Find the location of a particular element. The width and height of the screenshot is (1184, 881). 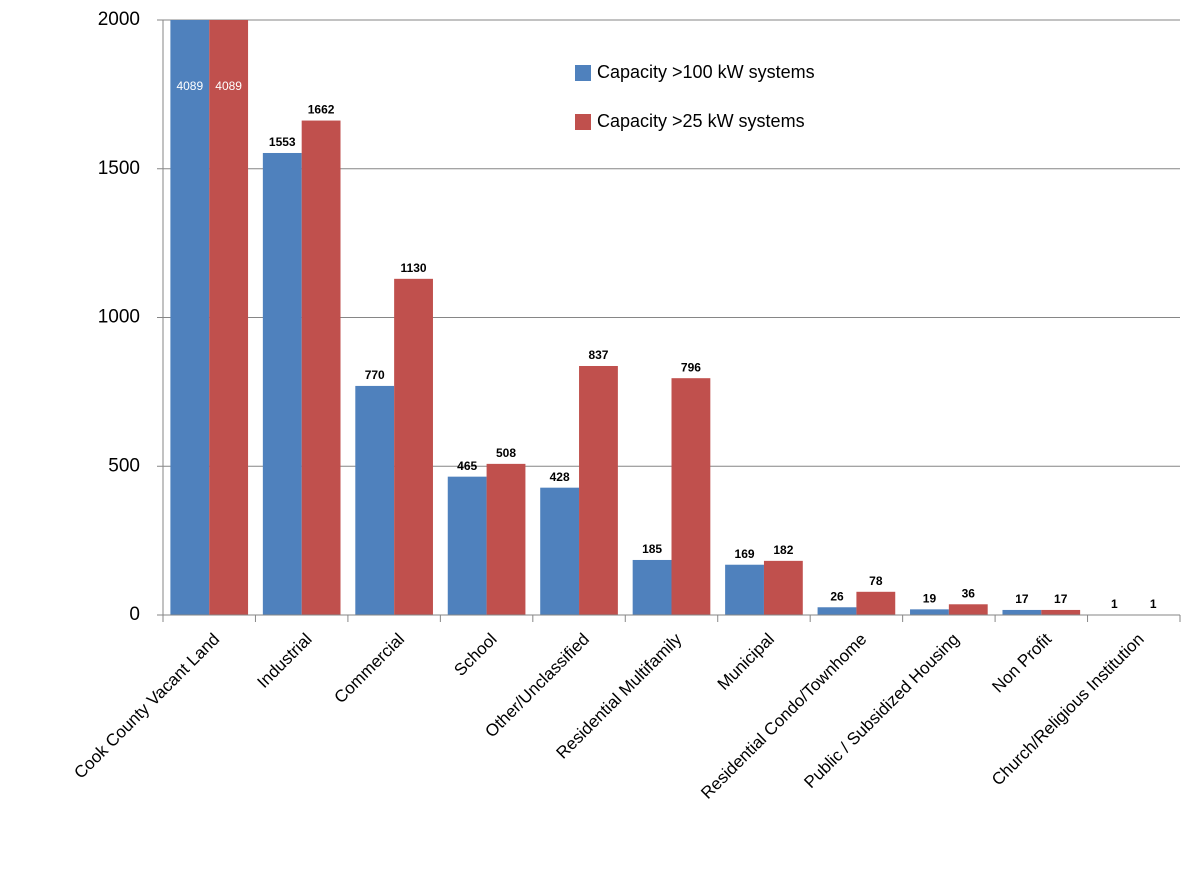

value-label: 26 is located at coordinates (837, 596).